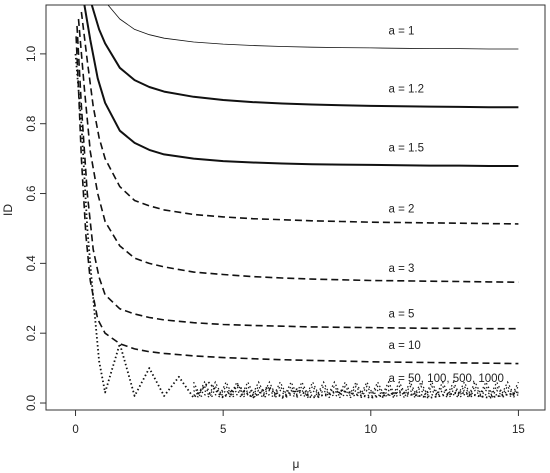  What do you see at coordinates (370, 430) in the screenshot?
I see `x-tick-label-2: 10` at bounding box center [370, 430].